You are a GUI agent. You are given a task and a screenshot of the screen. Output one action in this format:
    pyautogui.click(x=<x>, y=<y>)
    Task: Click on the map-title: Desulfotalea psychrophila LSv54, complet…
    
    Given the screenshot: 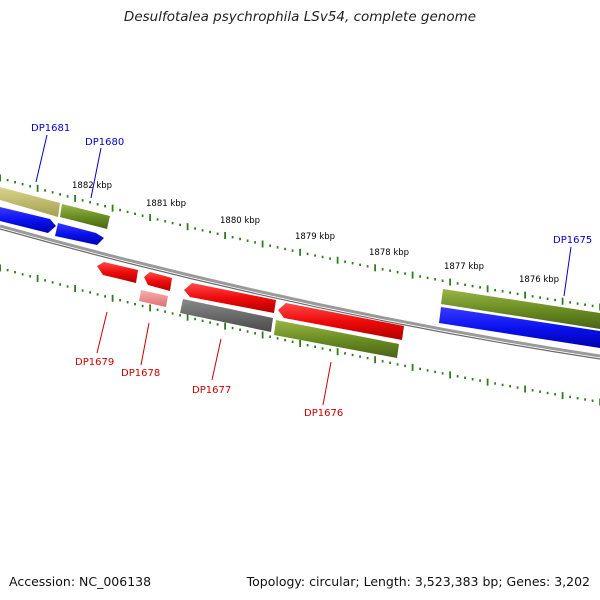 What is the action you would take?
    pyautogui.click(x=300, y=17)
    